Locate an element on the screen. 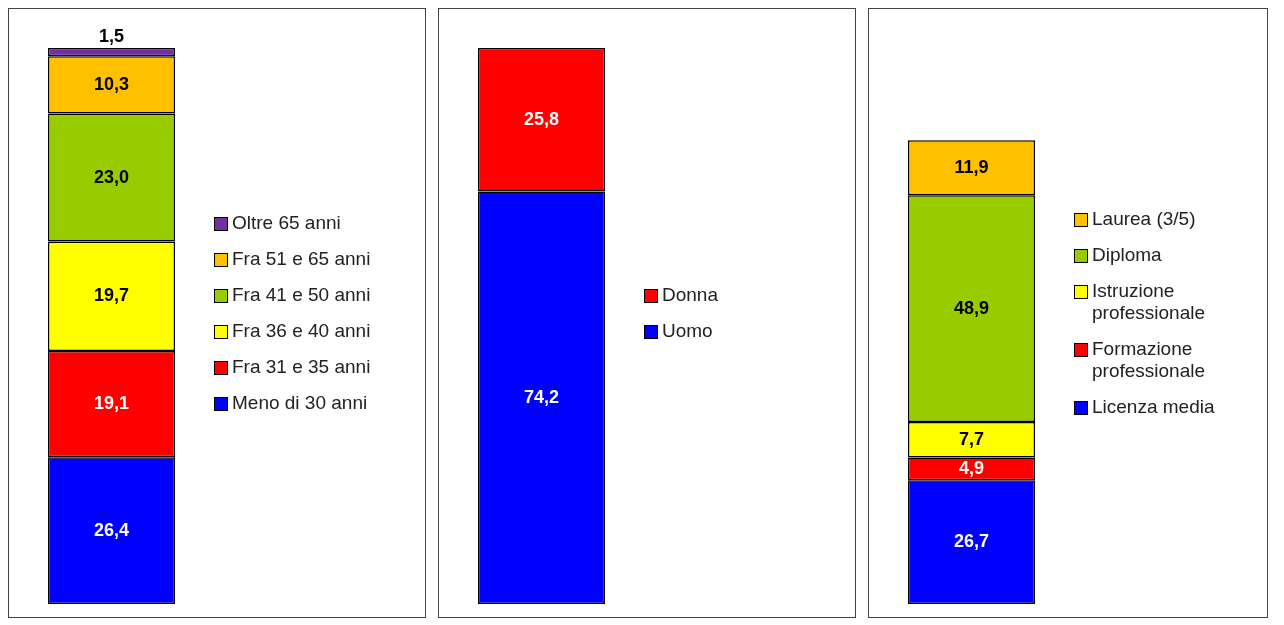 The height and width of the screenshot is (625, 1284). data-label: 7,7 is located at coordinates (971, 438).